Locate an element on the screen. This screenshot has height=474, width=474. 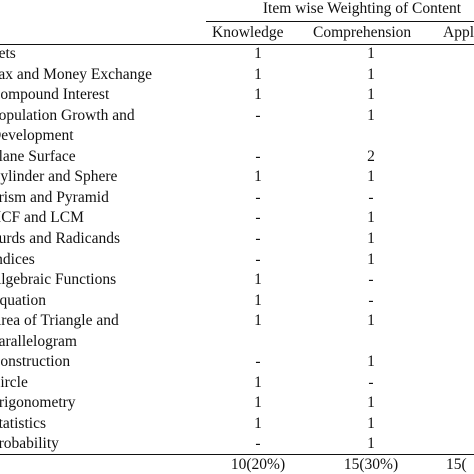
group-header-rule is located at coordinates (340, 22).